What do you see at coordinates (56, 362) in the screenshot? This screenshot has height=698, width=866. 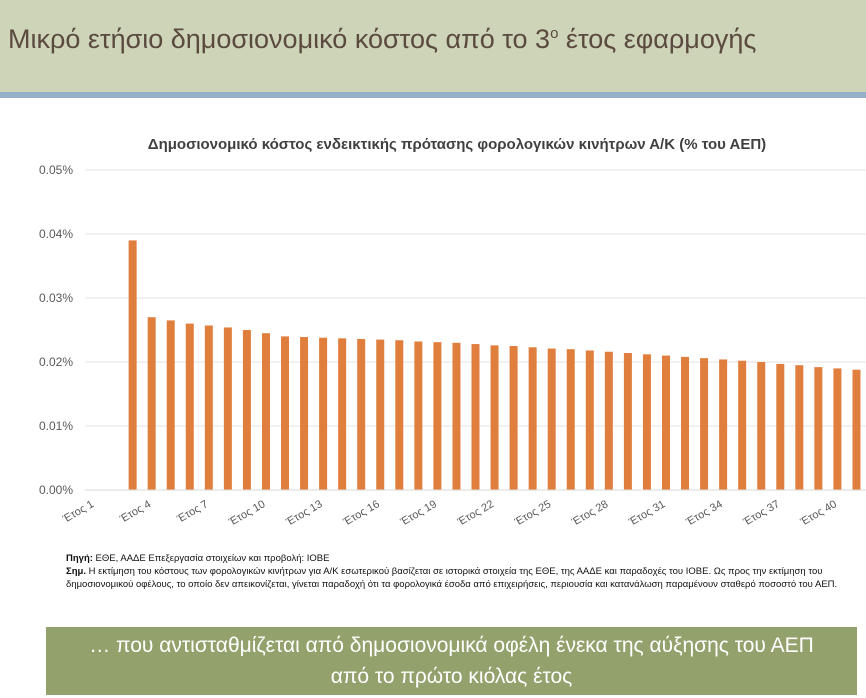 I see `y-tick-label: 0.02%` at bounding box center [56, 362].